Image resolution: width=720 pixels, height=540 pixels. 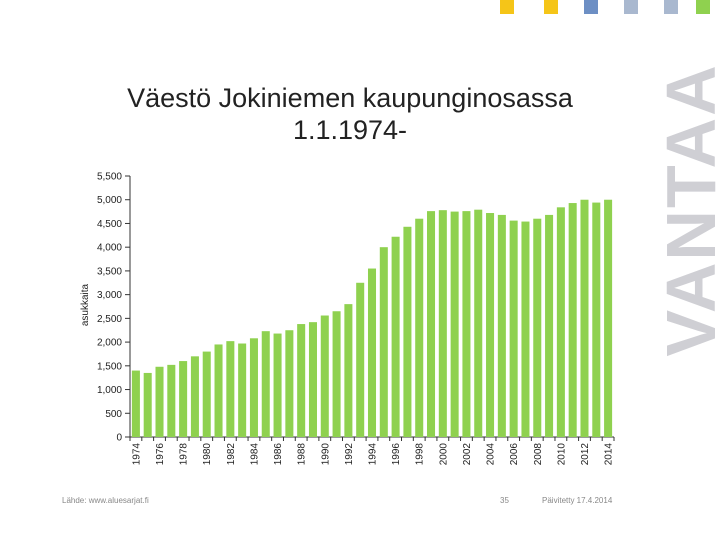 I want to click on bar-2011, so click(x=572, y=320).